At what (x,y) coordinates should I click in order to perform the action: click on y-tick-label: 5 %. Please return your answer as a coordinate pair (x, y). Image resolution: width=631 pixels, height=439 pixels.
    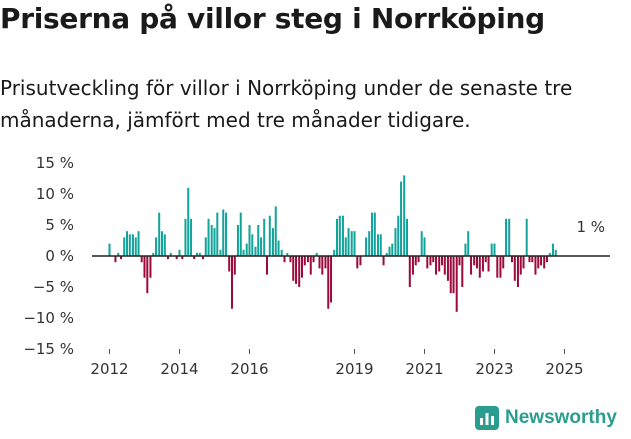
    Looking at the image, I should click on (59, 225).